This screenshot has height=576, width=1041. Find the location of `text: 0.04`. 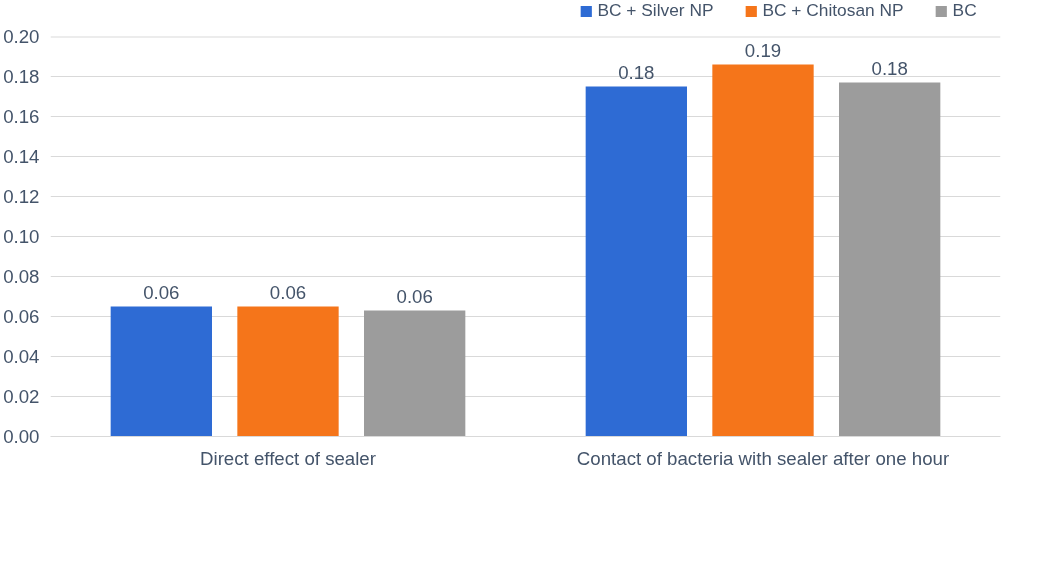

text: 0.04 is located at coordinates (21, 356).